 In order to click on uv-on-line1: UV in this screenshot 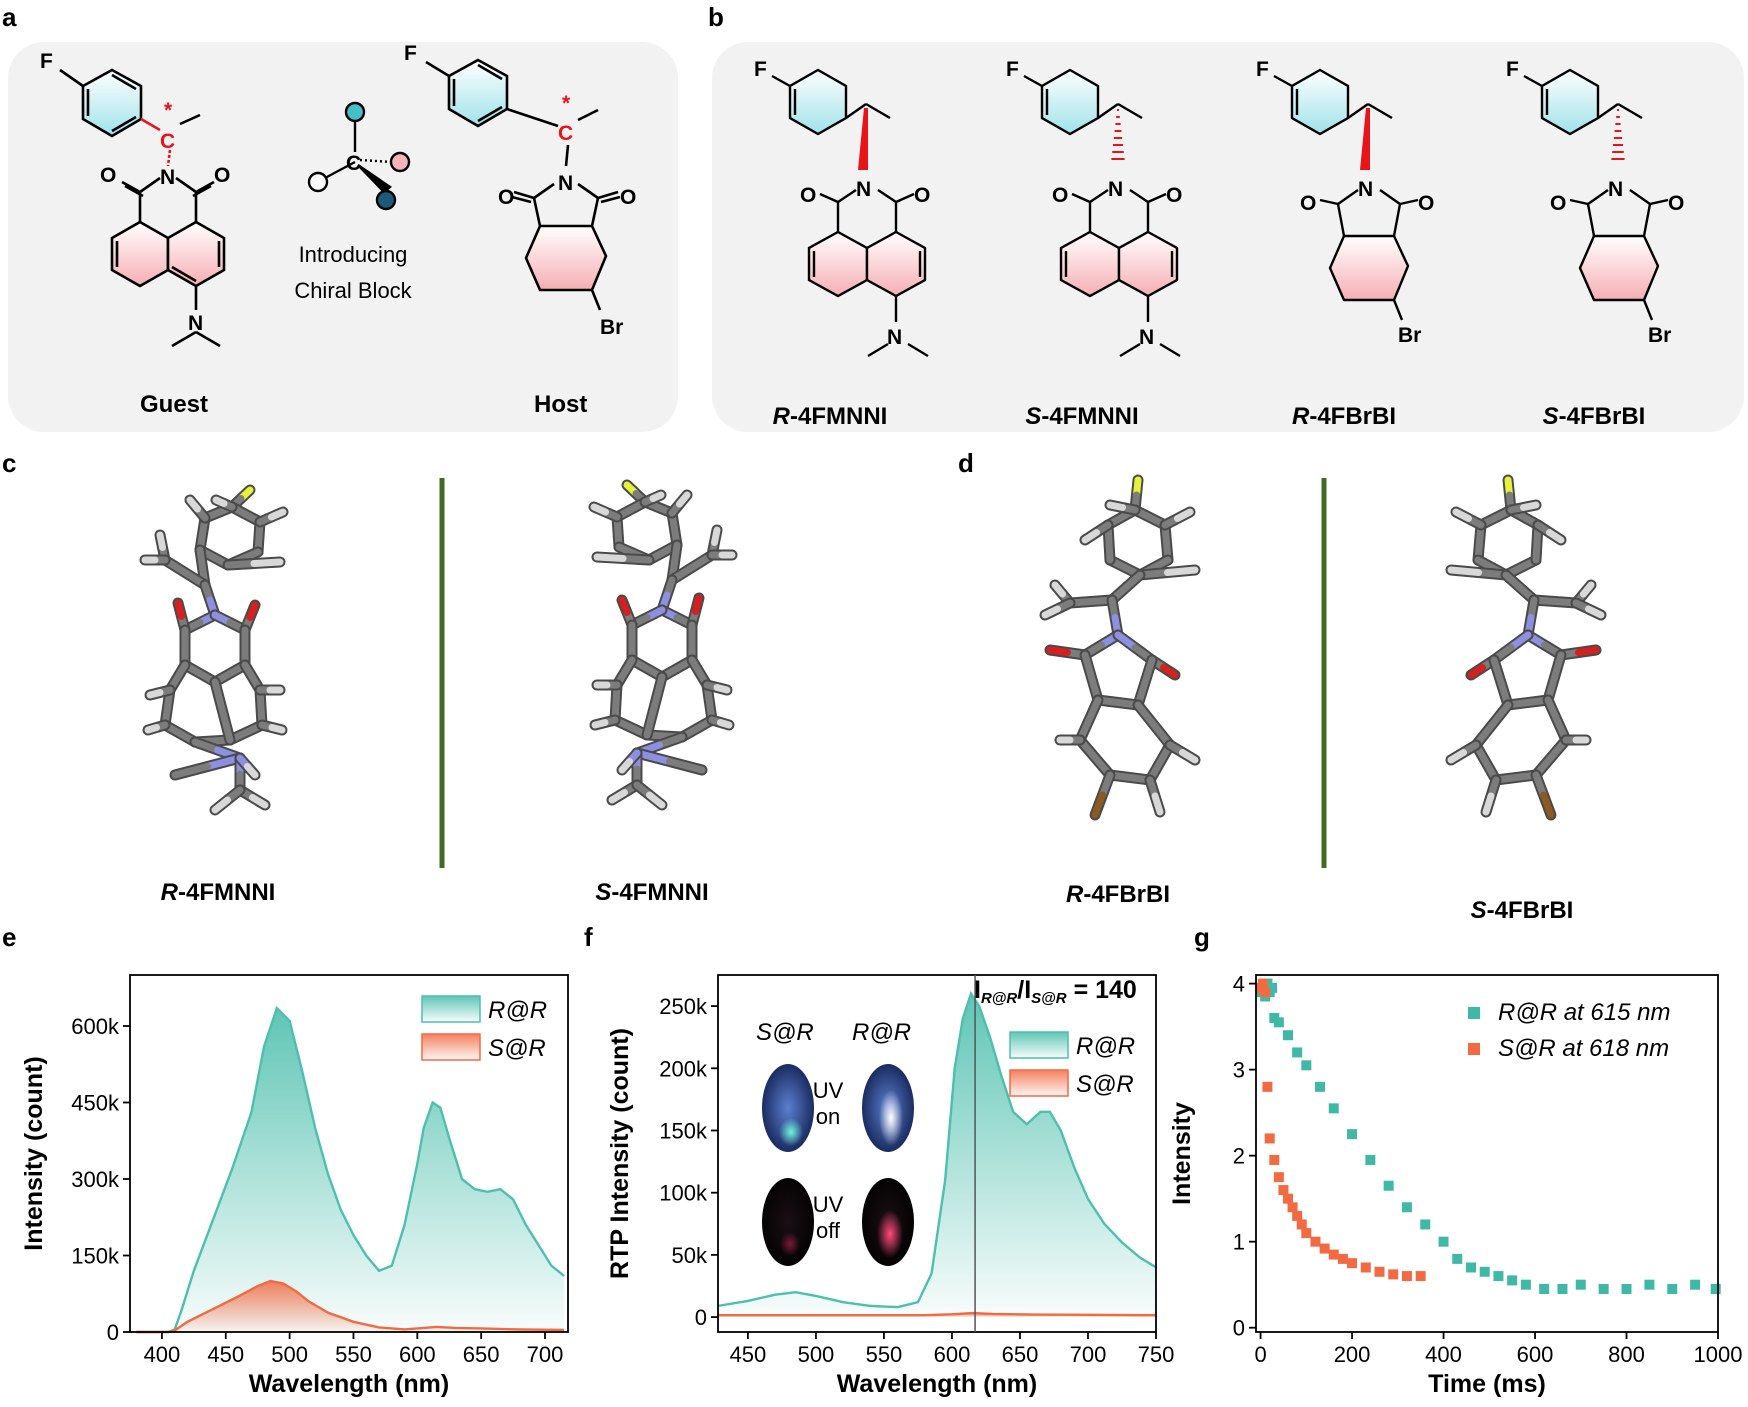, I will do `click(828, 1090)`.